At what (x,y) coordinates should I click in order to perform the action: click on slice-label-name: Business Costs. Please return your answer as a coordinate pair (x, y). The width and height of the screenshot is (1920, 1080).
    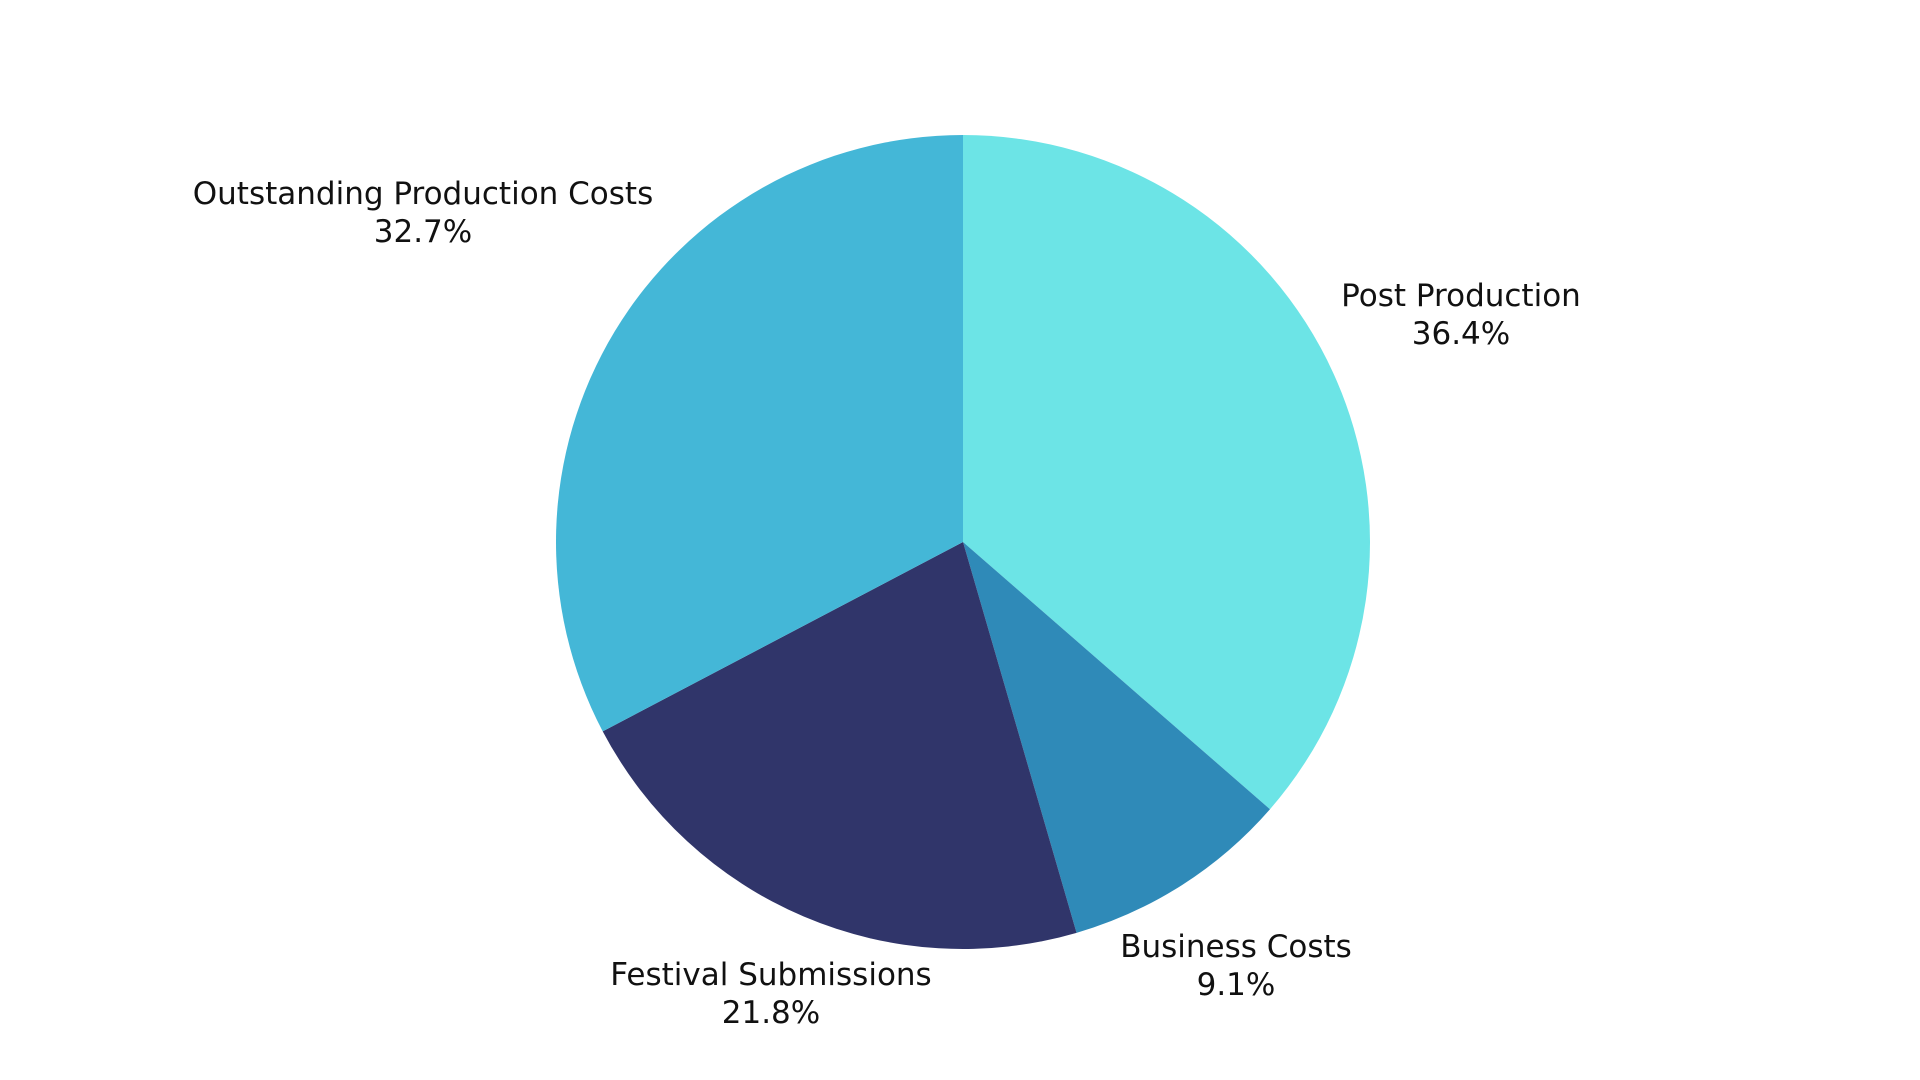
    Looking at the image, I should click on (1236, 947).